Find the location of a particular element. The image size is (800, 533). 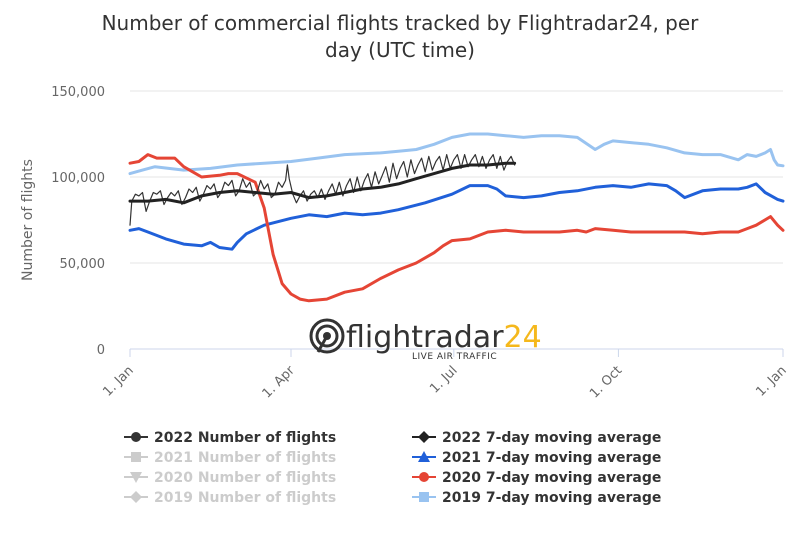

series-line-2021-7-day-moving-average is located at coordinates (456, 216).